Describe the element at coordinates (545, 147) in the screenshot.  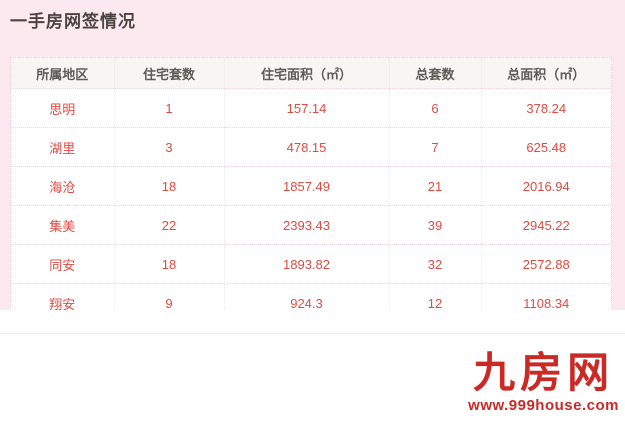
I see `total-area-cell: 625.48` at that location.